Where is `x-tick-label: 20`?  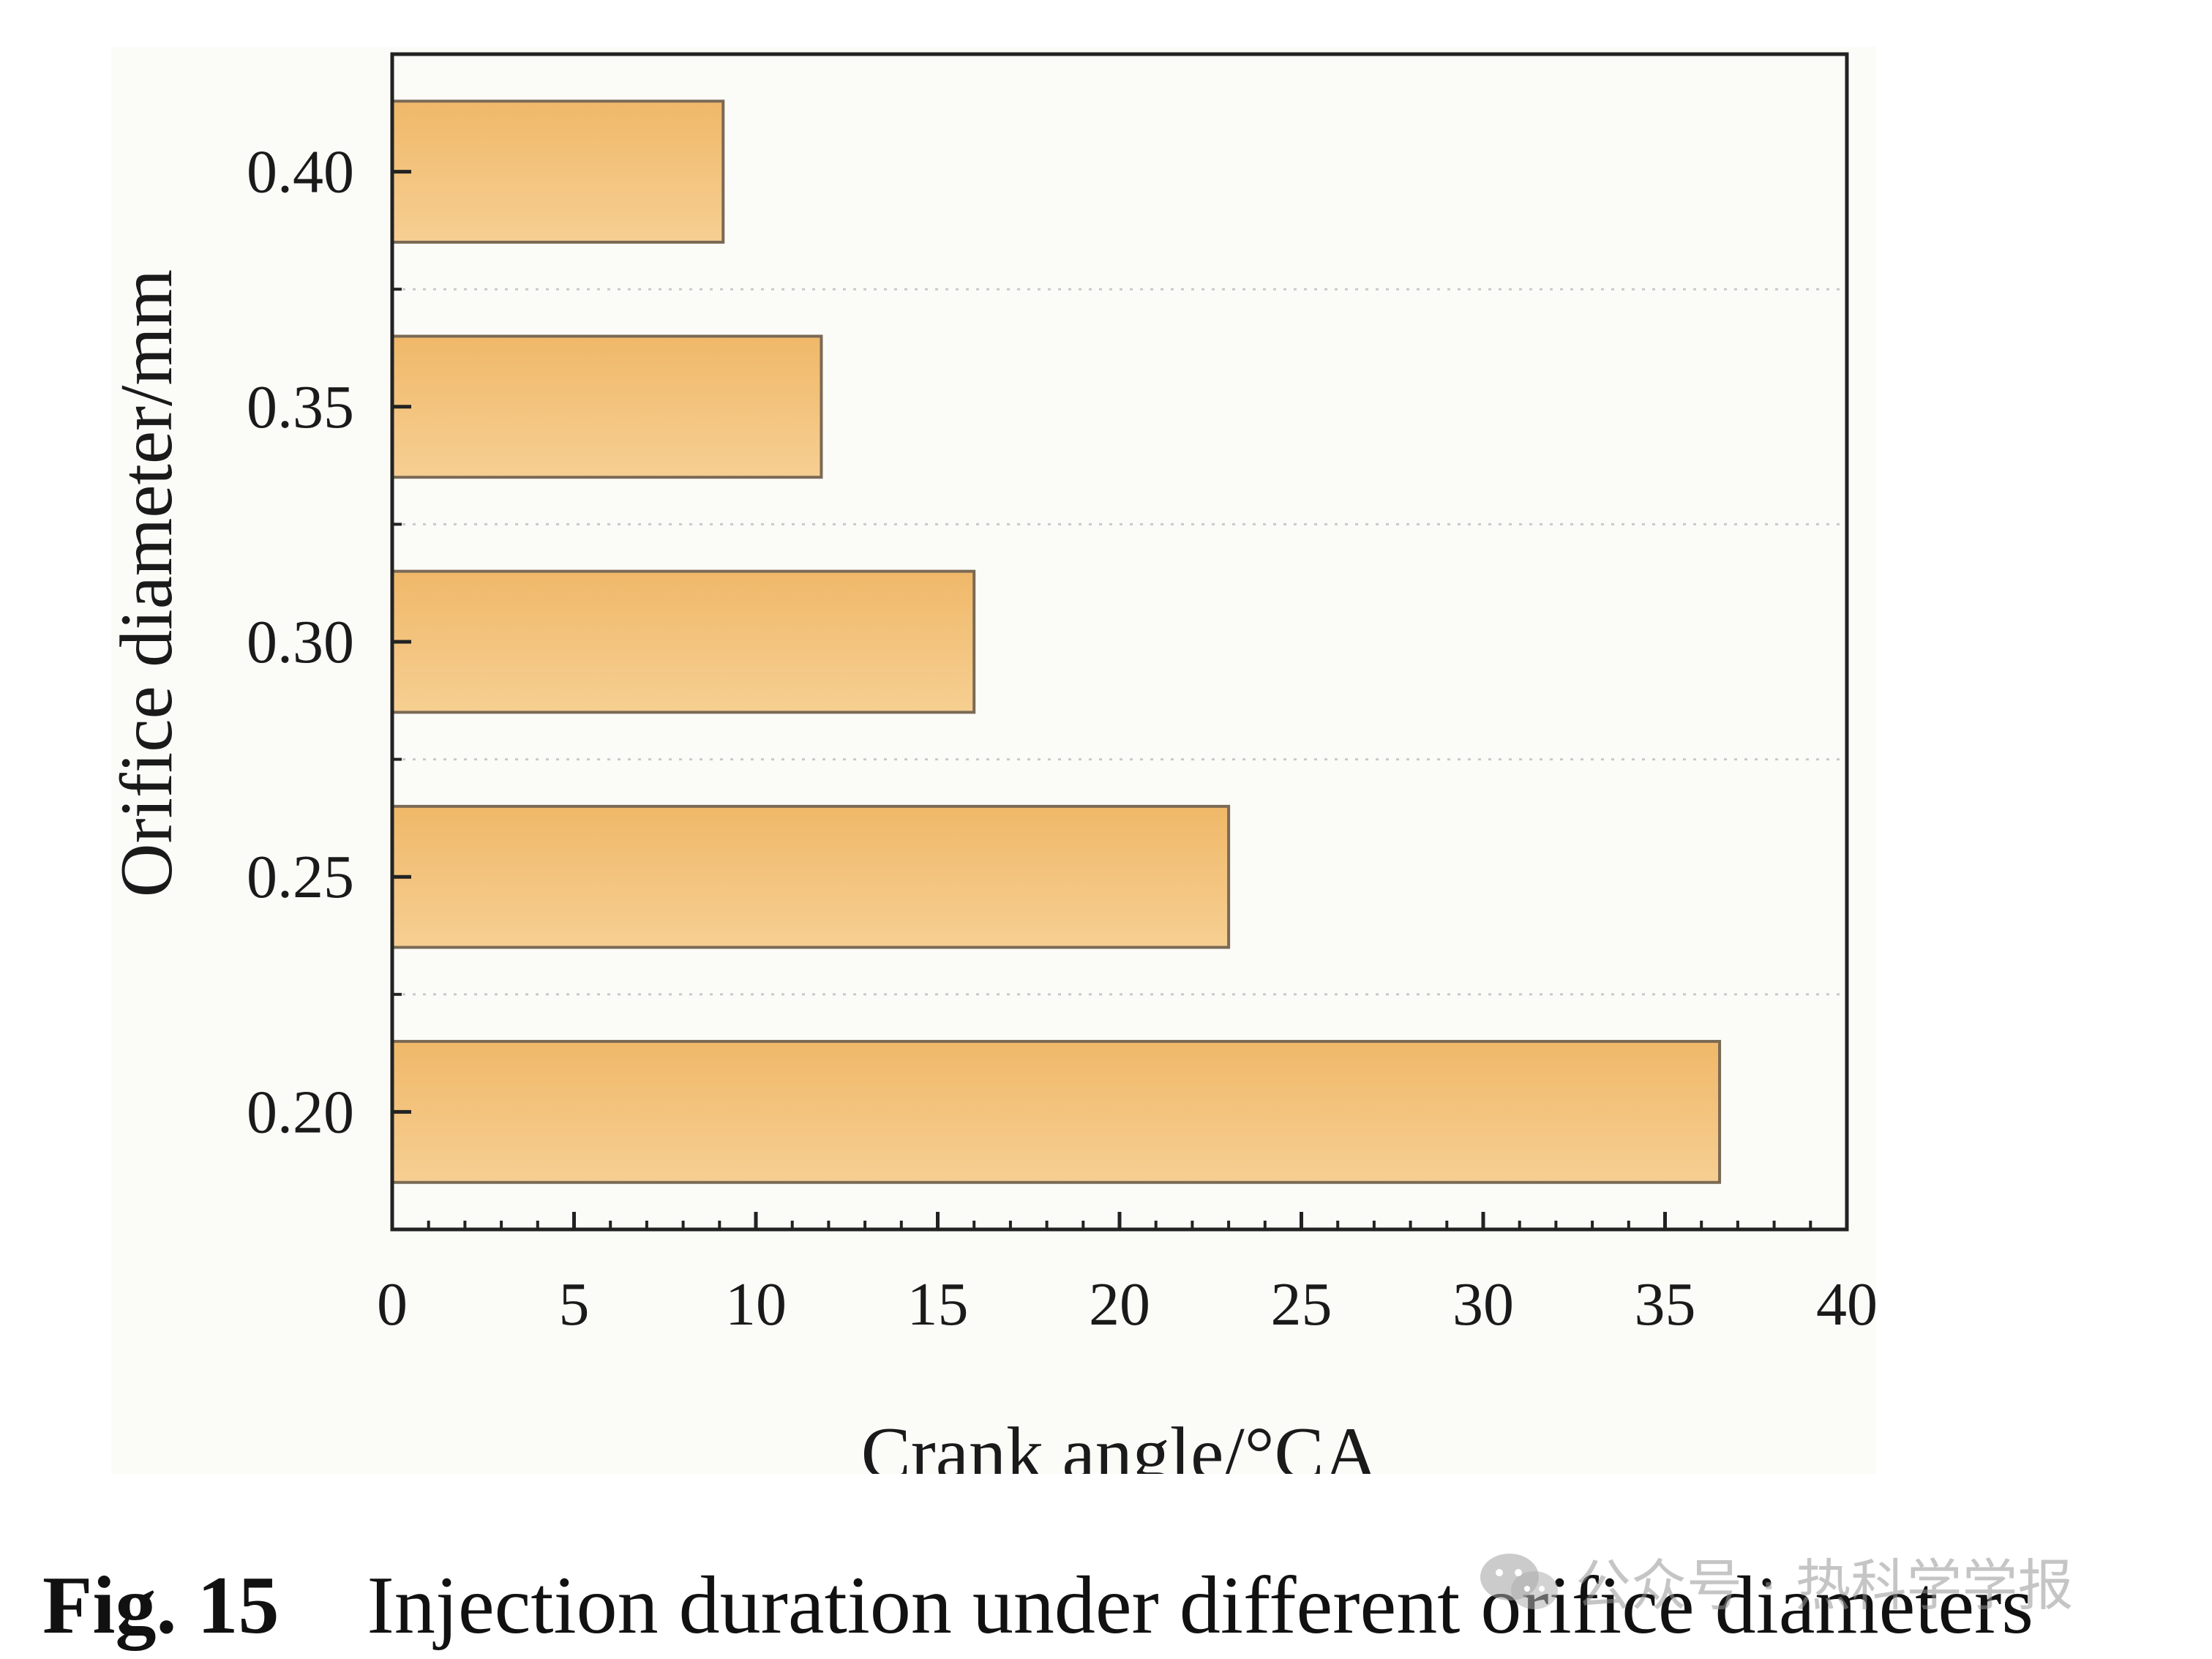
x-tick-label: 20 is located at coordinates (1119, 1304).